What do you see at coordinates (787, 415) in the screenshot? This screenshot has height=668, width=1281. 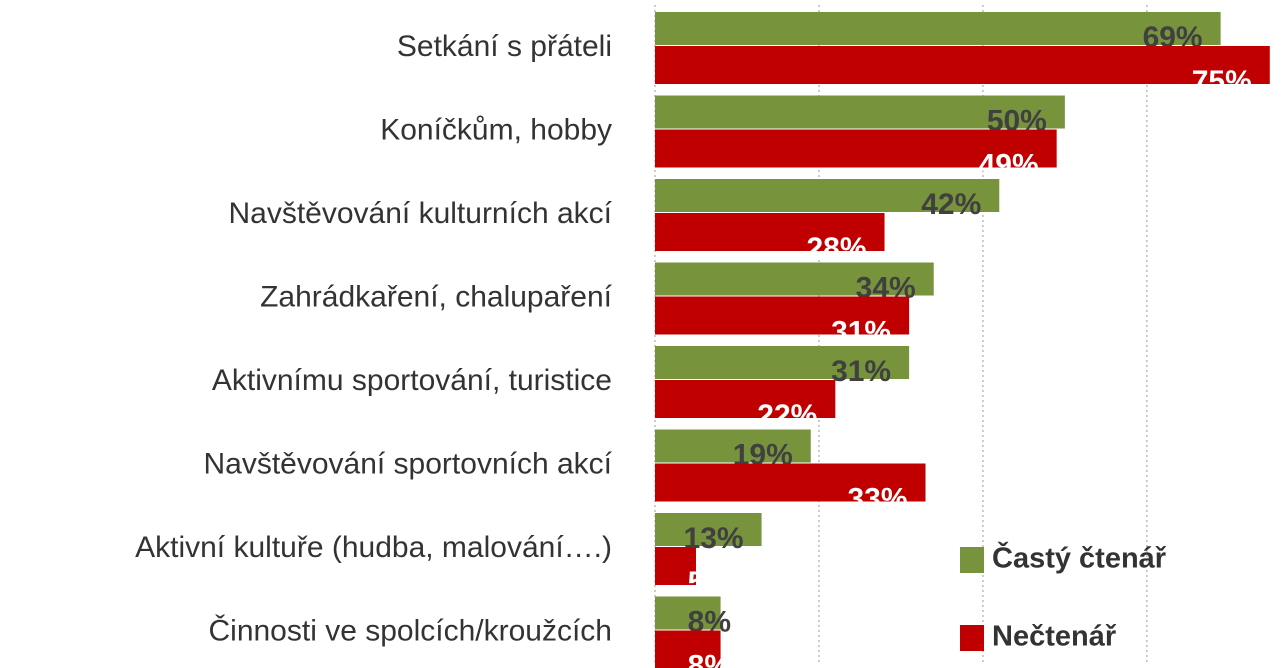 I see `value-label: 22%` at bounding box center [787, 415].